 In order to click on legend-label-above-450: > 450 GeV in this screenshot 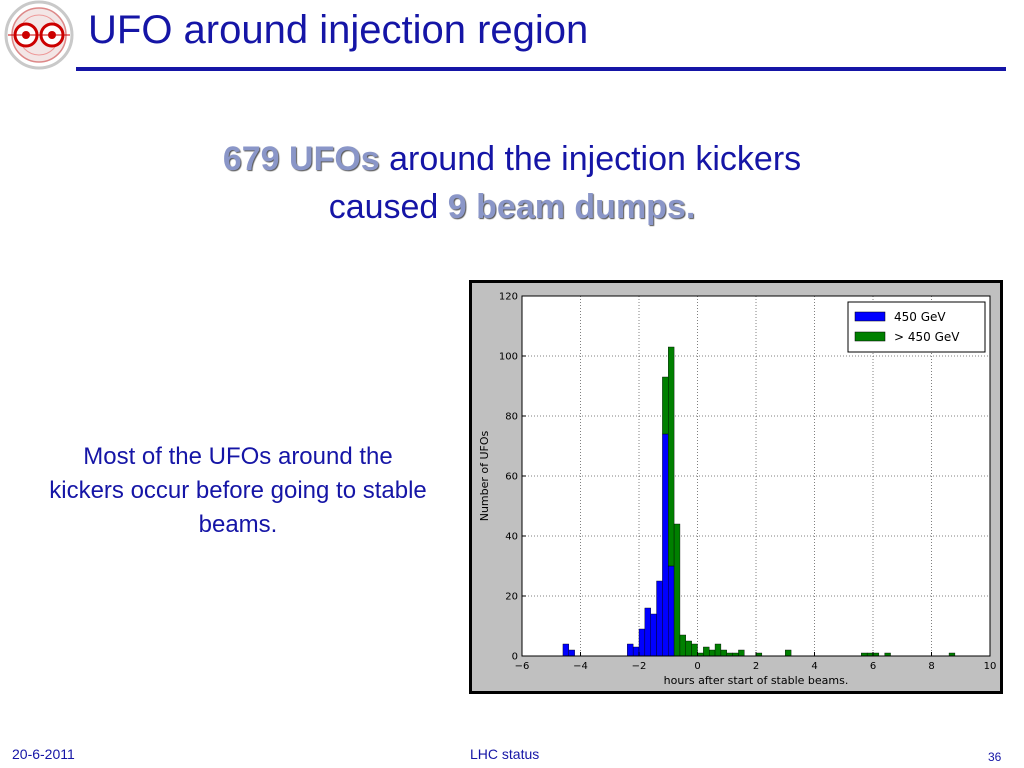, I will do `click(927, 337)`.